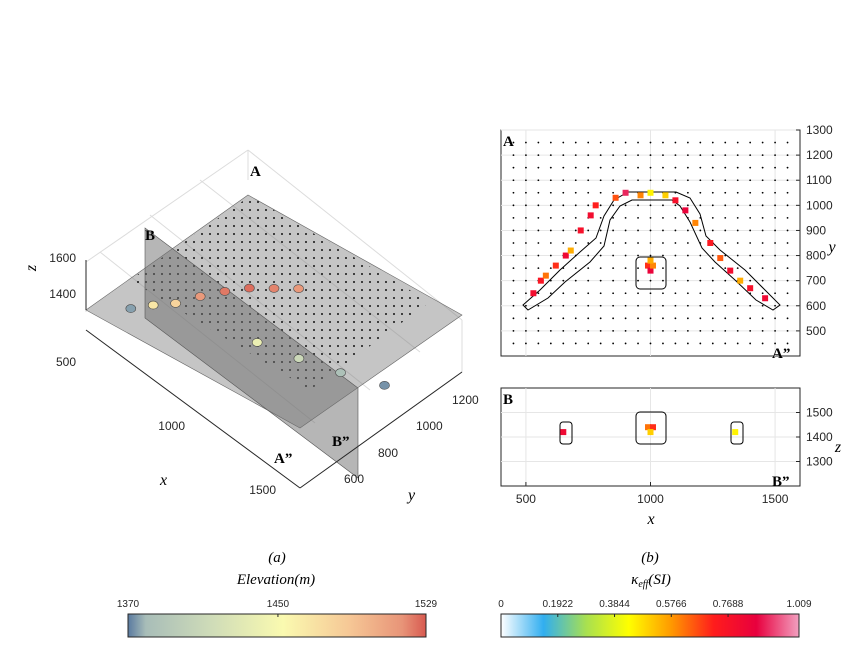 The width and height of the screenshot is (850, 650). What do you see at coordinates (781, 354) in the screenshot?
I see `b-top-label-A2: A”` at bounding box center [781, 354].